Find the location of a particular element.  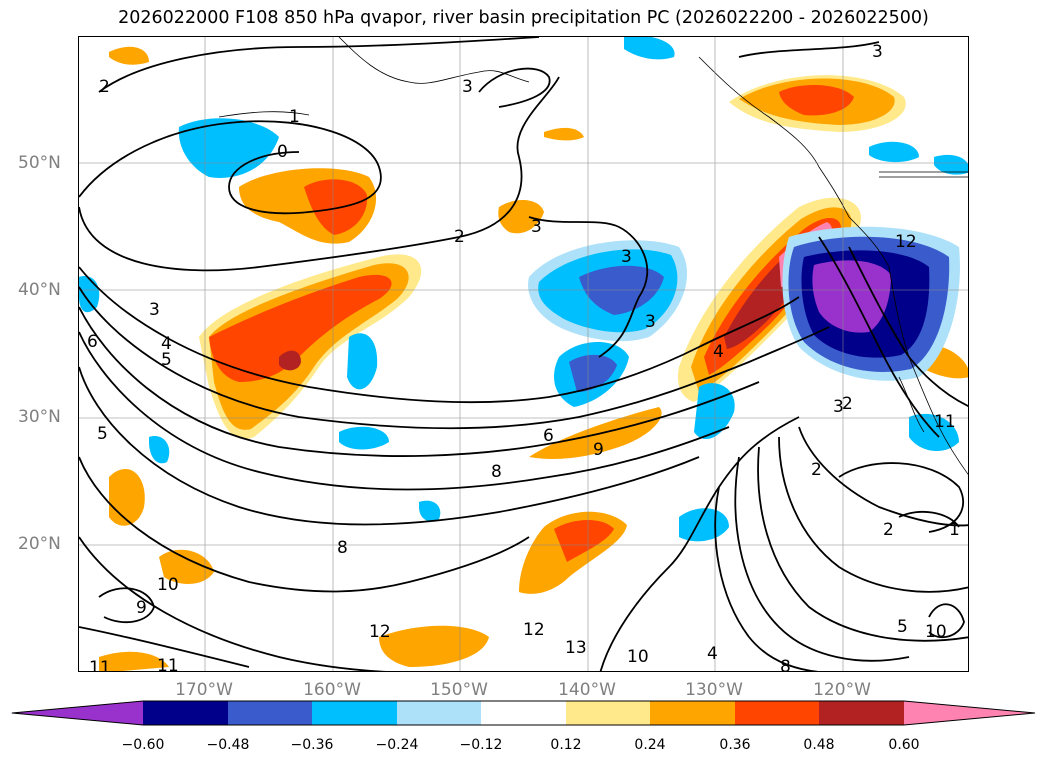

lat-tick-label: 40°N is located at coordinates (39, 290).